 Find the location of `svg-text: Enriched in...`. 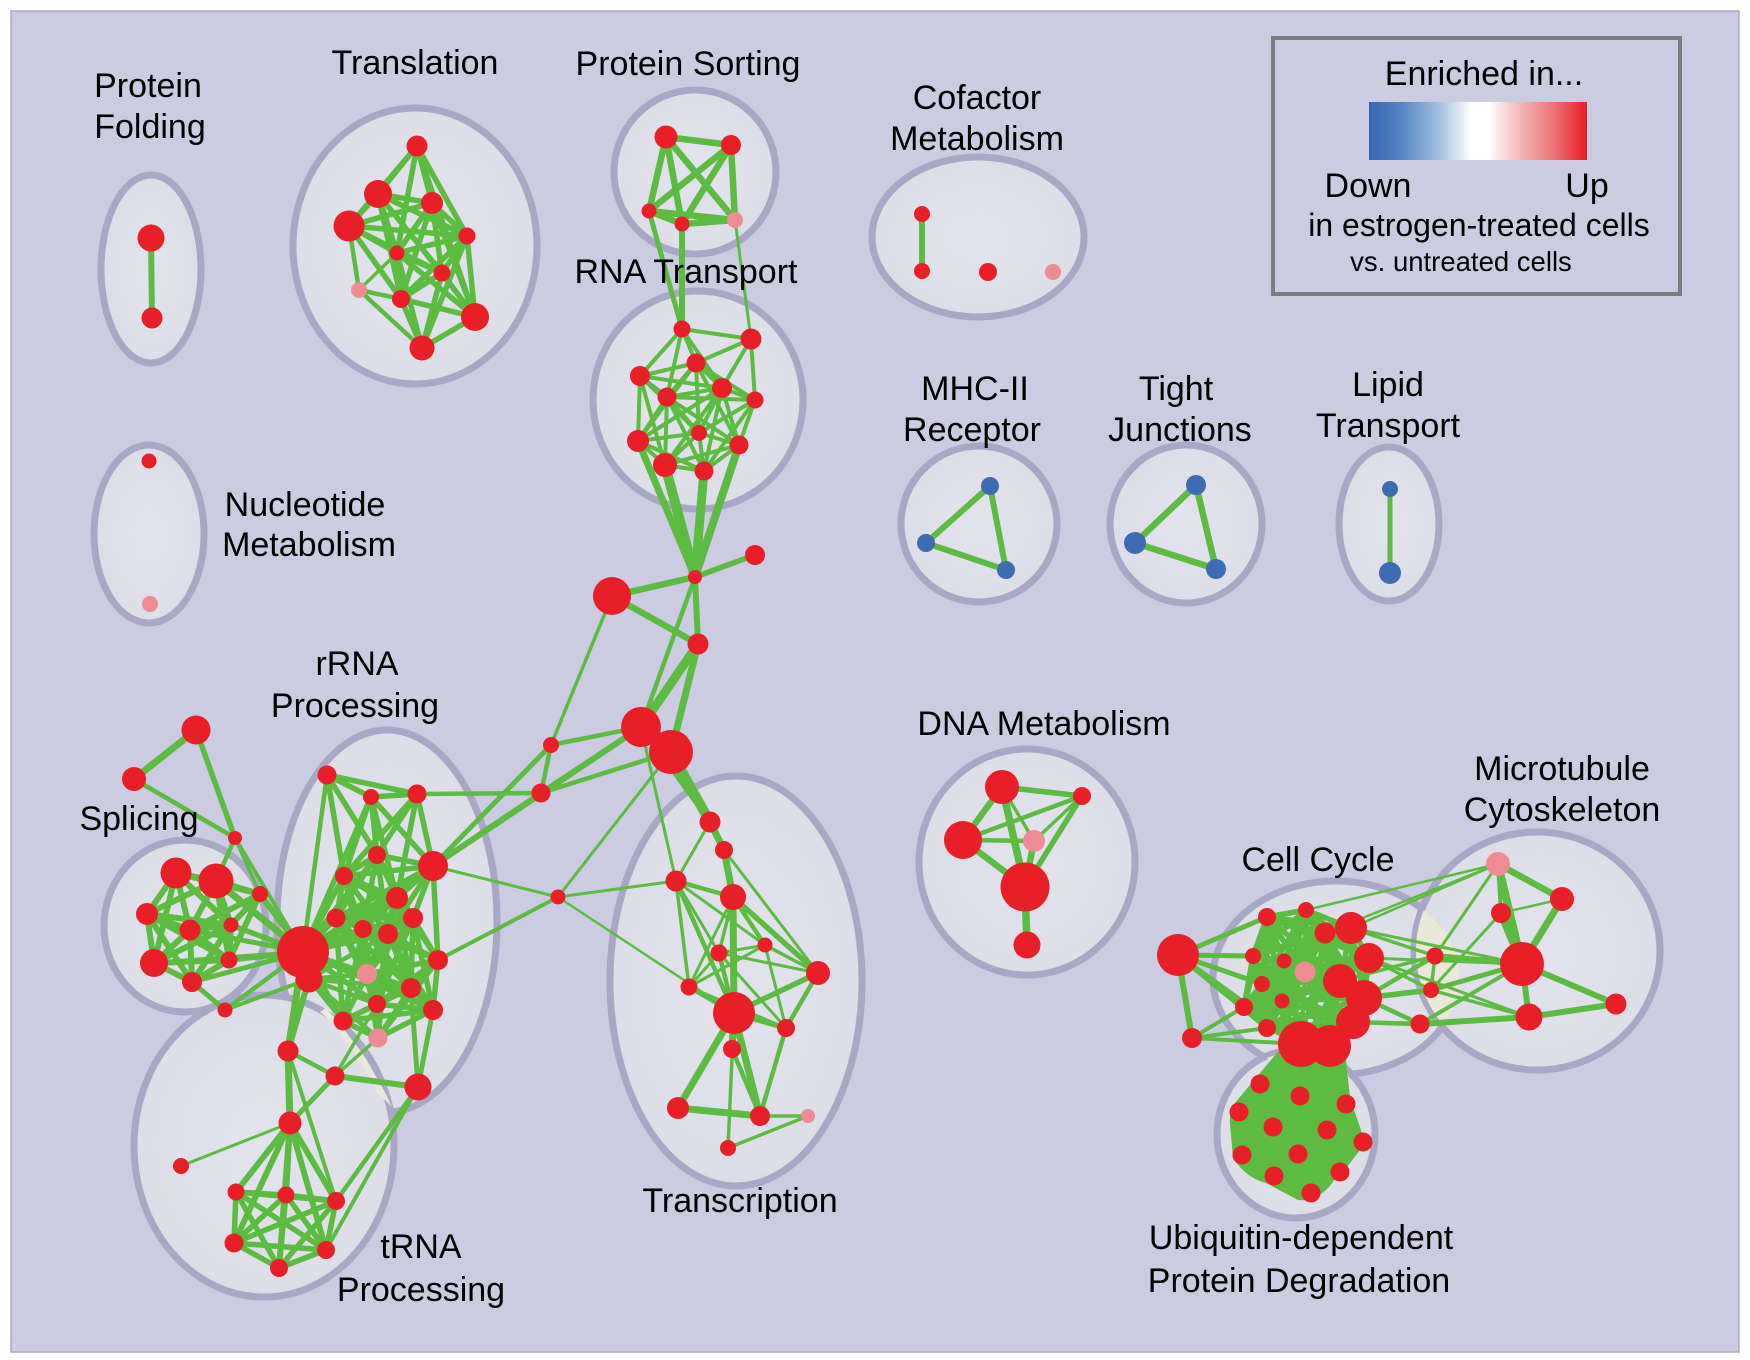

svg-text: Enriched in... is located at coordinates (1484, 74).